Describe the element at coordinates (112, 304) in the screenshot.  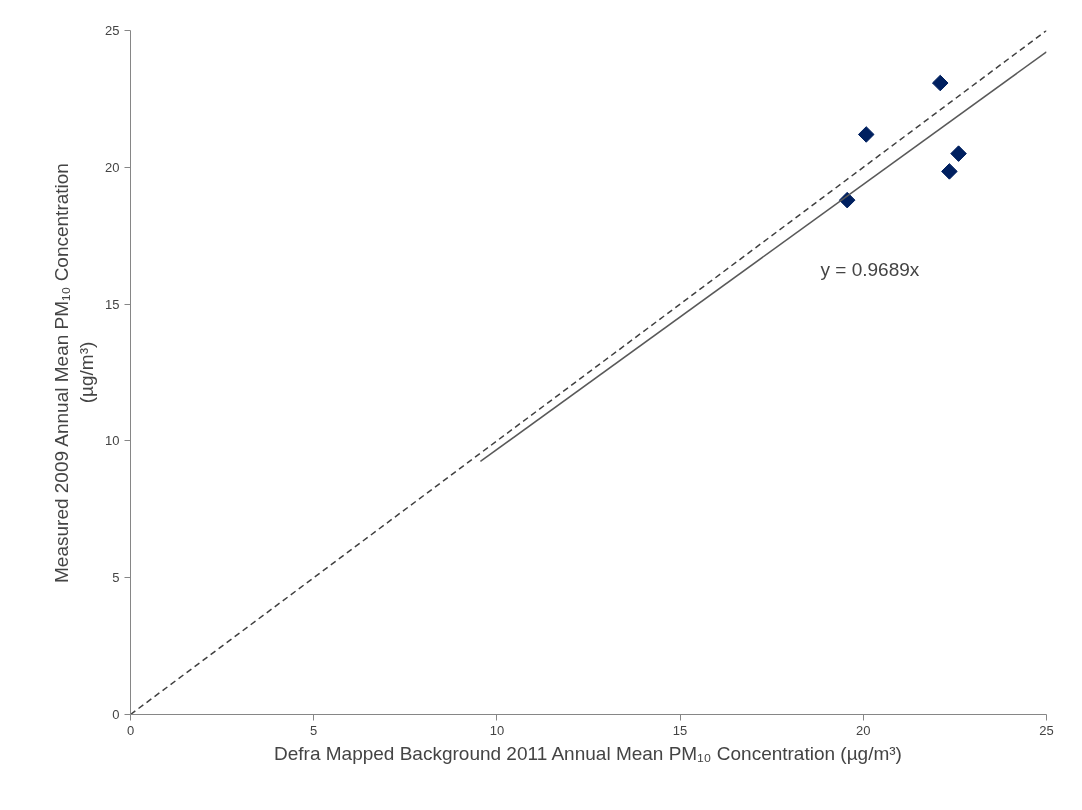
I see `y-tick-label: 15` at that location.